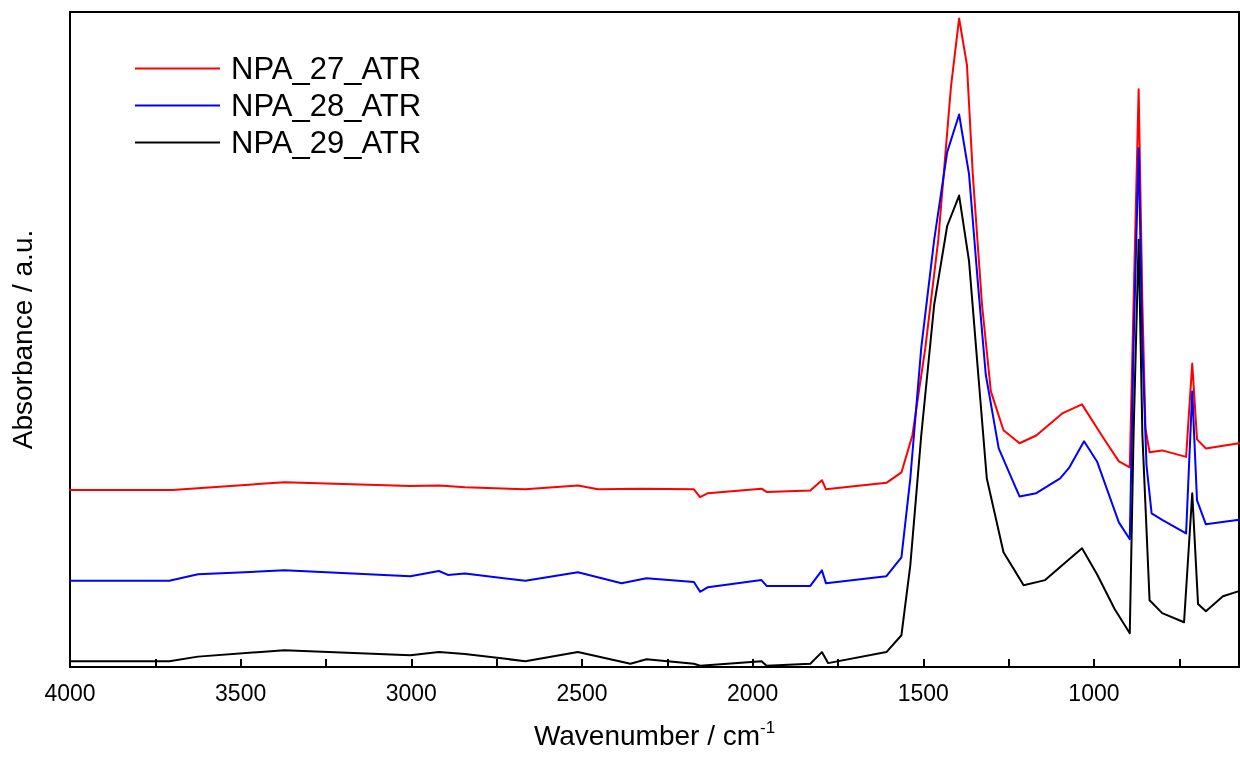 This screenshot has width=1240, height=765. Describe the element at coordinates (326, 142) in the screenshot. I see `legend-label: NPA_29_ATR` at that location.